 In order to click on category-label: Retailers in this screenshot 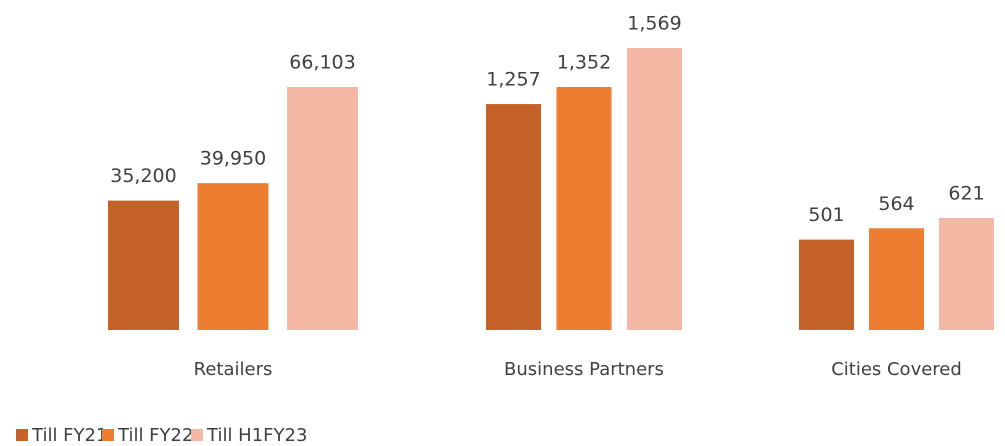, I will do `click(233, 369)`.